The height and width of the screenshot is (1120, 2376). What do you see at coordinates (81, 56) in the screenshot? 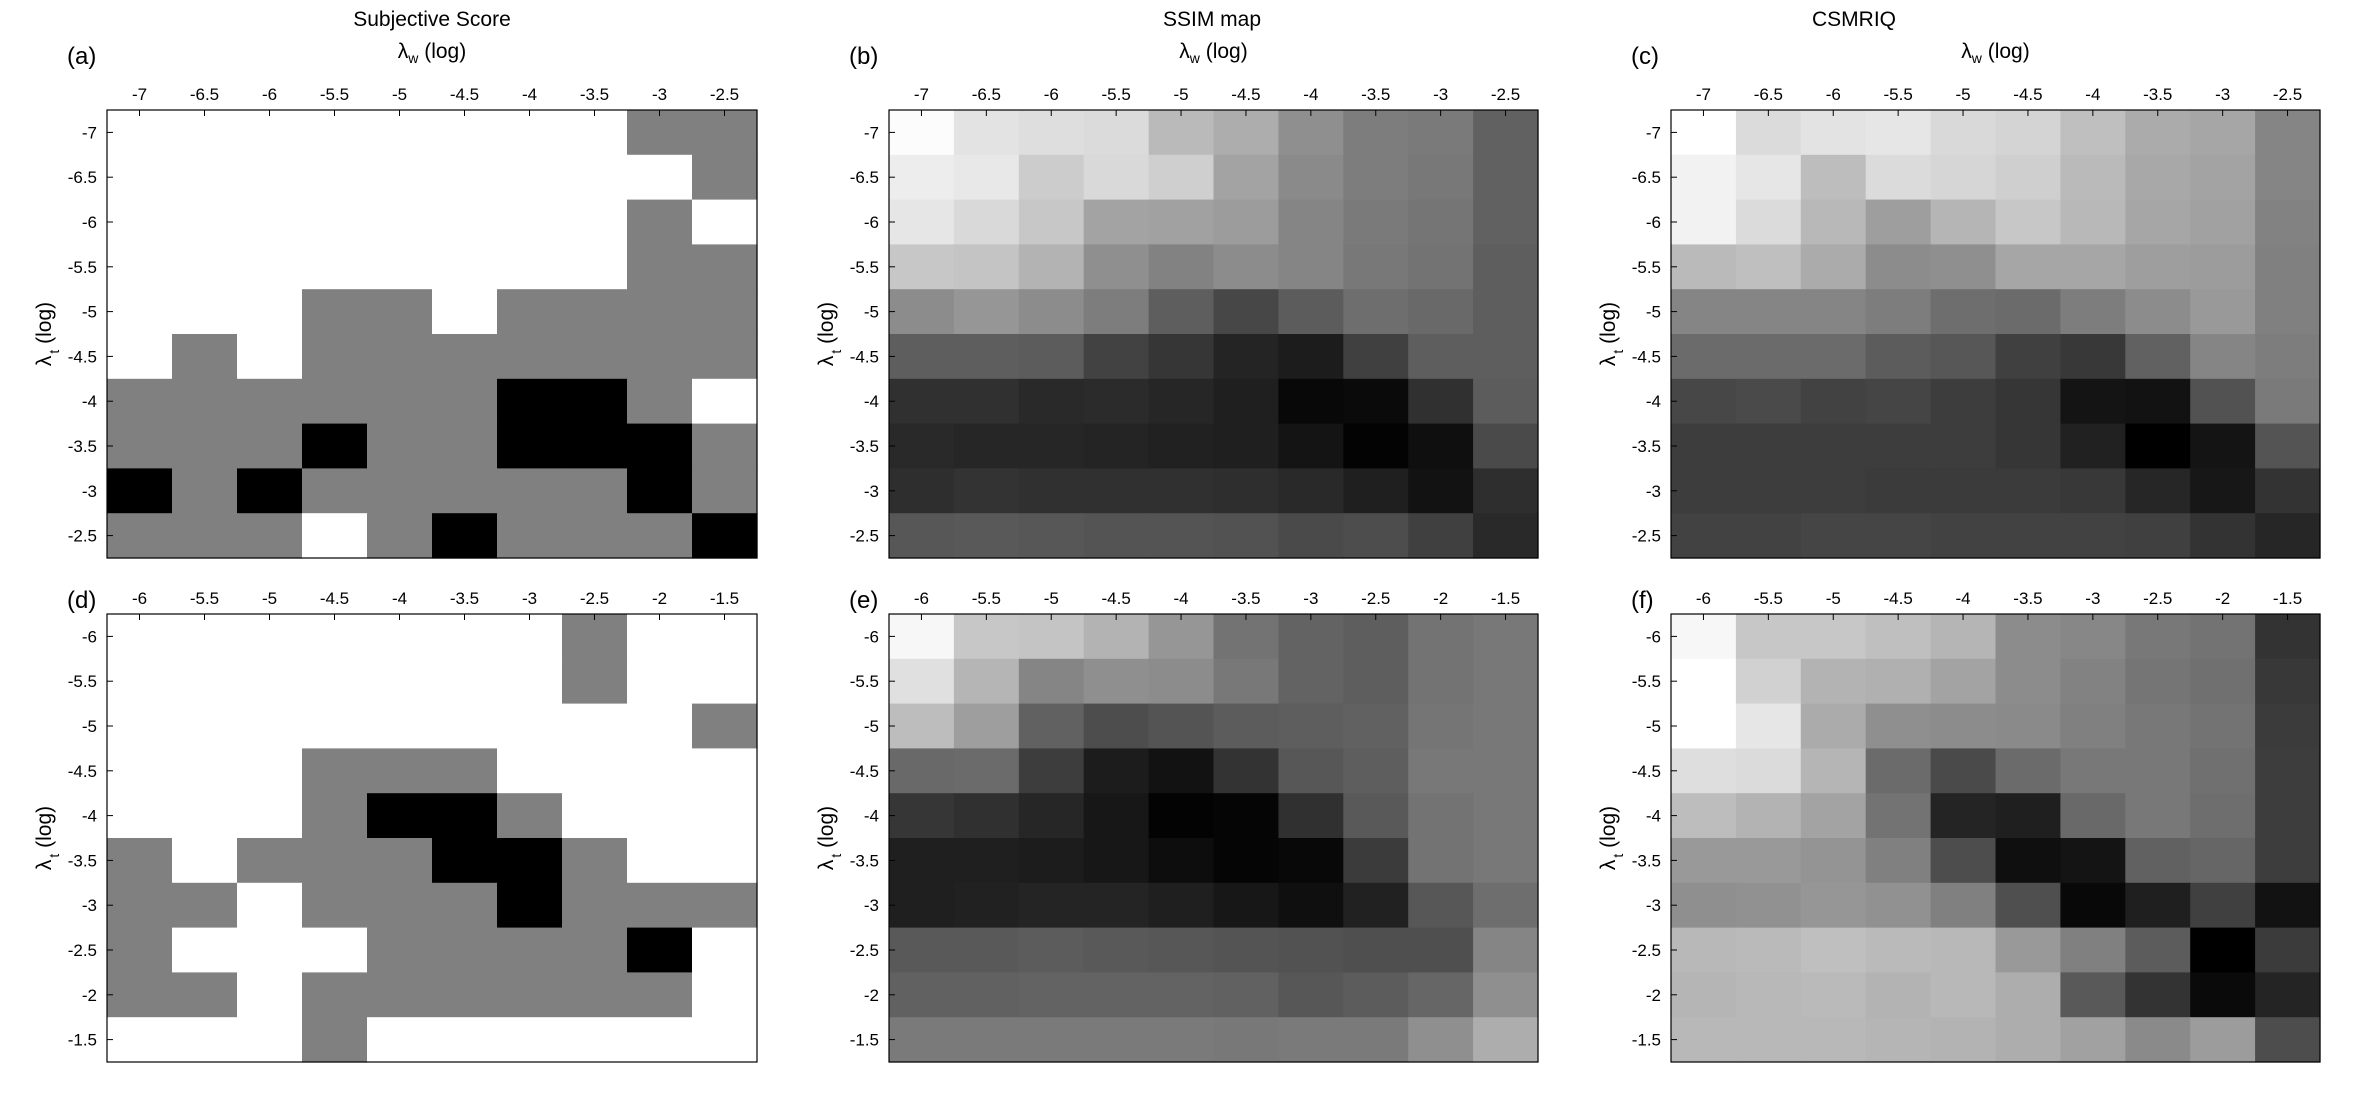
I see `panel-label: (a)` at bounding box center [81, 56].